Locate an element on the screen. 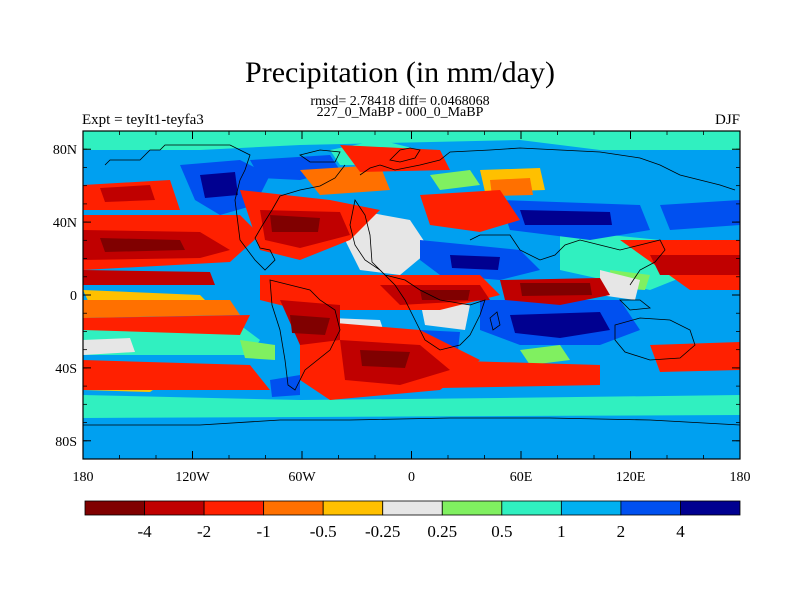  colorbar-label: -2 is located at coordinates (204, 531).